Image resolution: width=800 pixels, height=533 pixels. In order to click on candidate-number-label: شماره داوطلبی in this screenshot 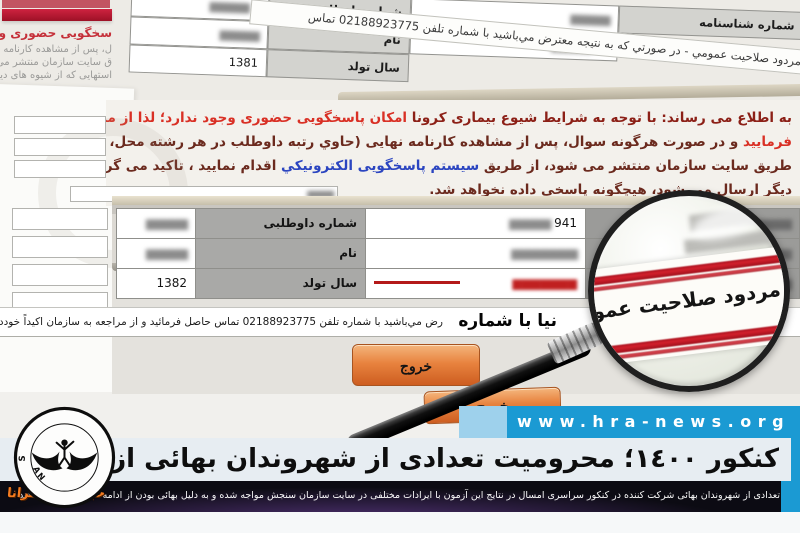, I will do `click(280, 223)`.